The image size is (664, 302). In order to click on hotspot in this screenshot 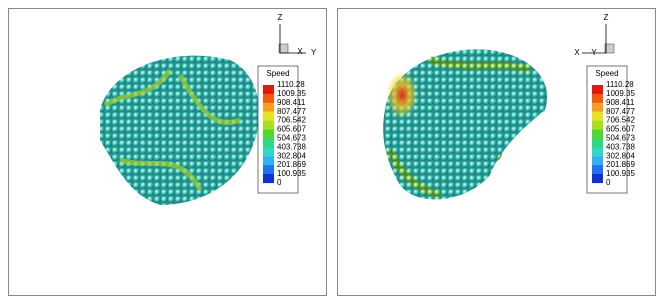, I will do `click(402, 95)`.